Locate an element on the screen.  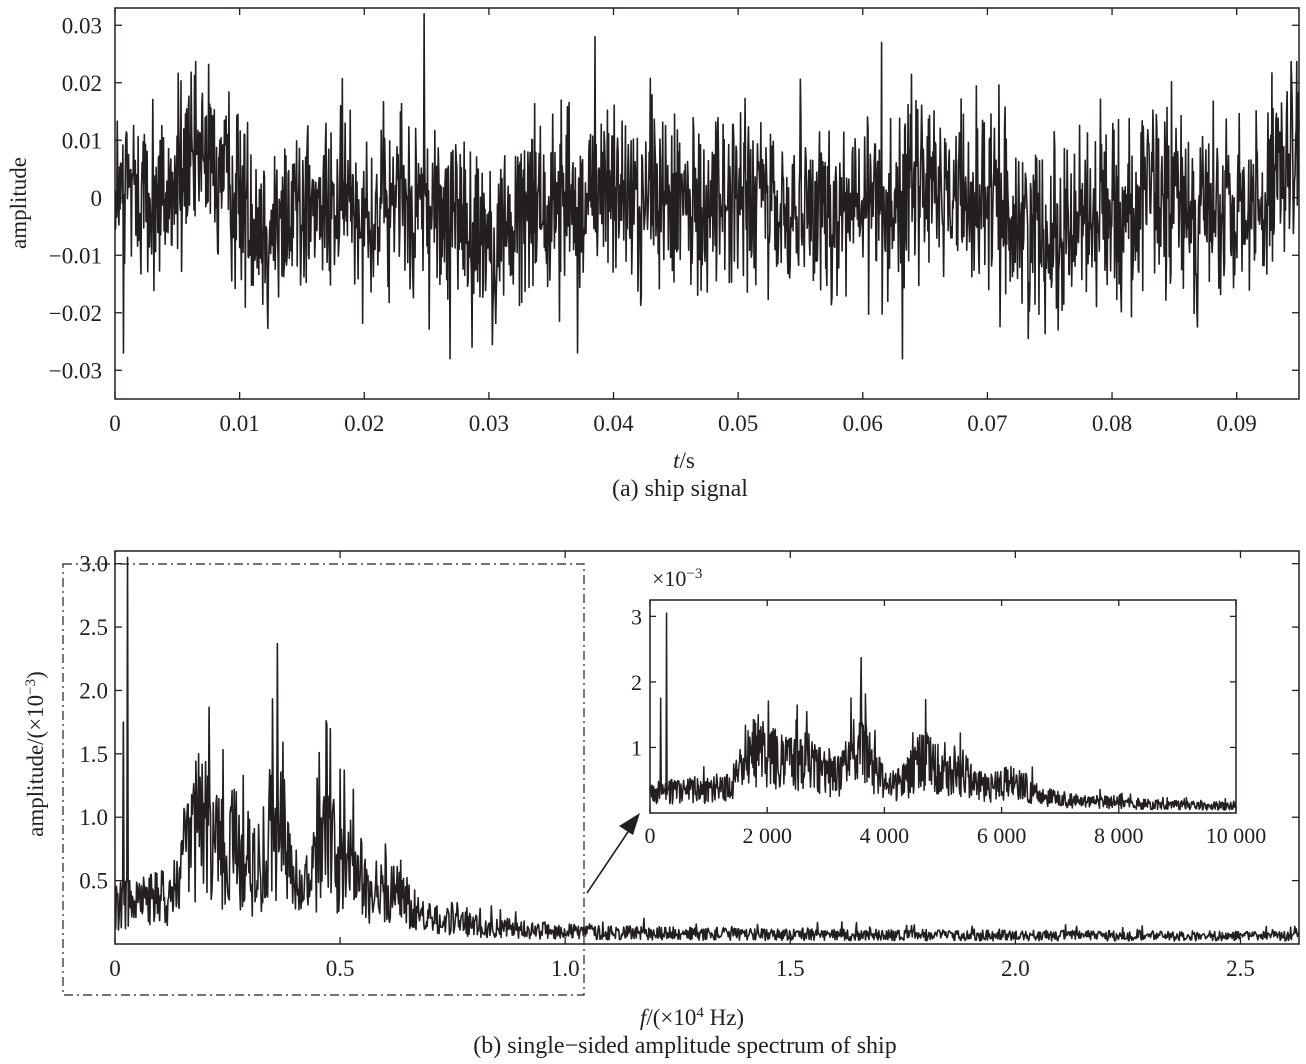
chart-a-x-tick-label: 0.06 is located at coordinates (863, 423).